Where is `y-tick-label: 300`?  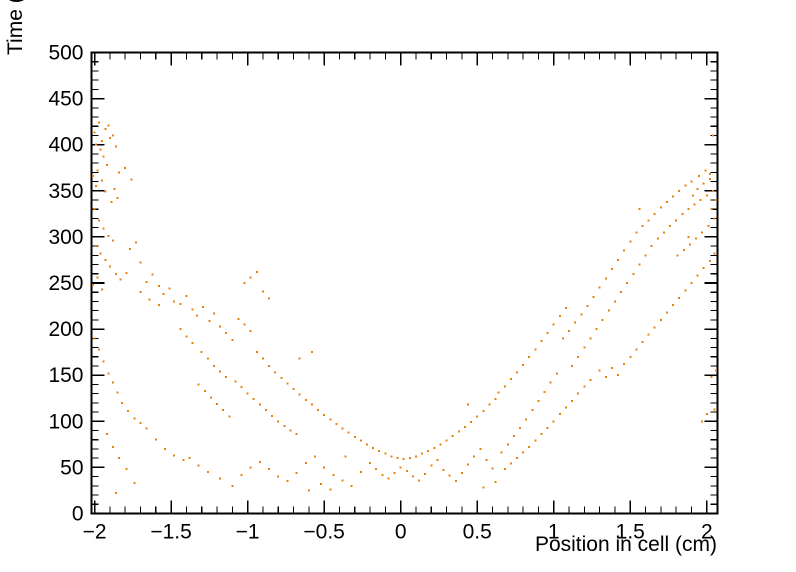
y-tick-label: 300 is located at coordinates (65, 237).